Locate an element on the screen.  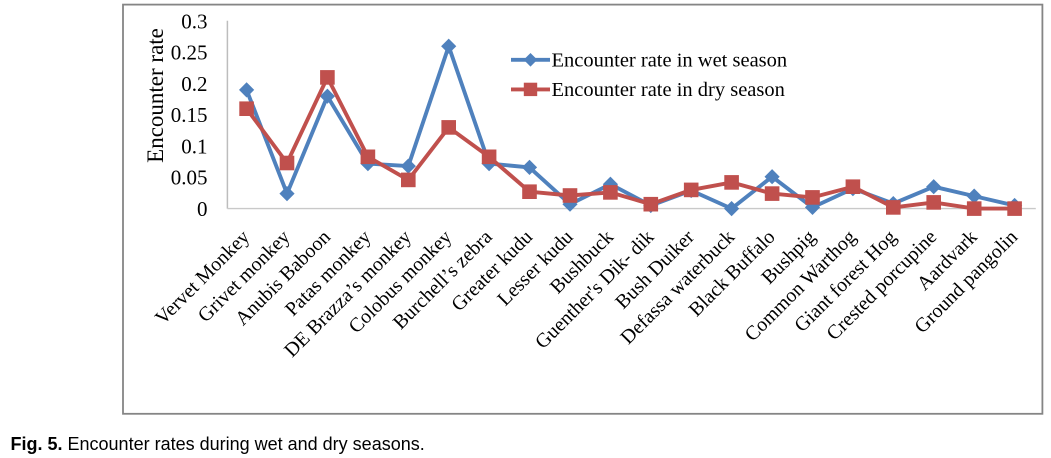
svg-text: Encounter rate in wet season is located at coordinates (670, 61).